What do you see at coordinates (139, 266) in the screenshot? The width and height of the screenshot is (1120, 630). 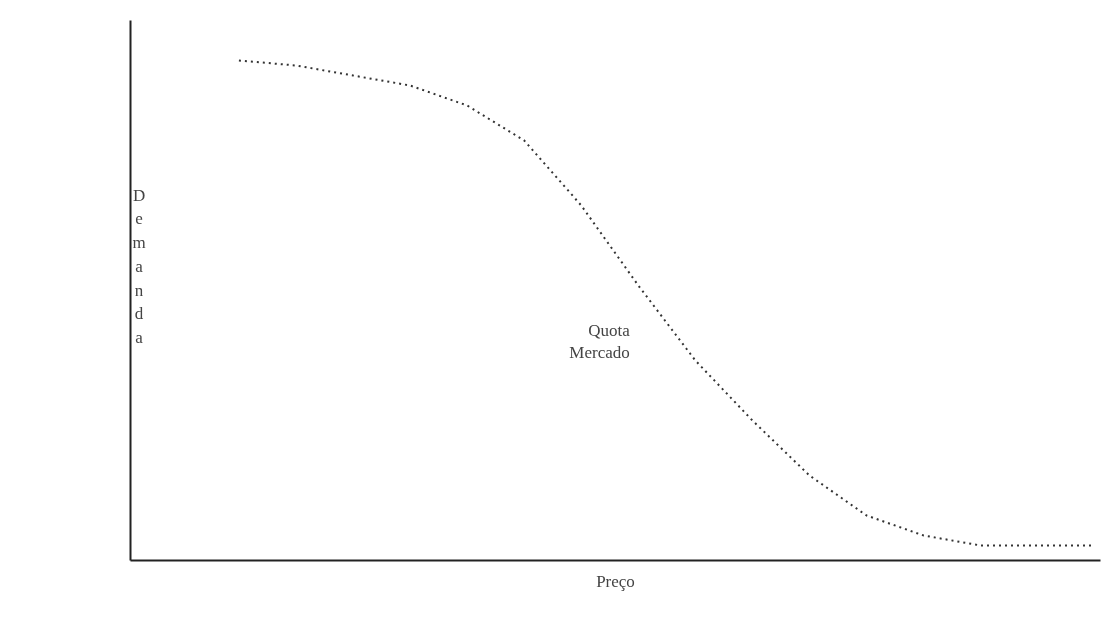 I see `y-axis-title: Demanda` at bounding box center [139, 266].